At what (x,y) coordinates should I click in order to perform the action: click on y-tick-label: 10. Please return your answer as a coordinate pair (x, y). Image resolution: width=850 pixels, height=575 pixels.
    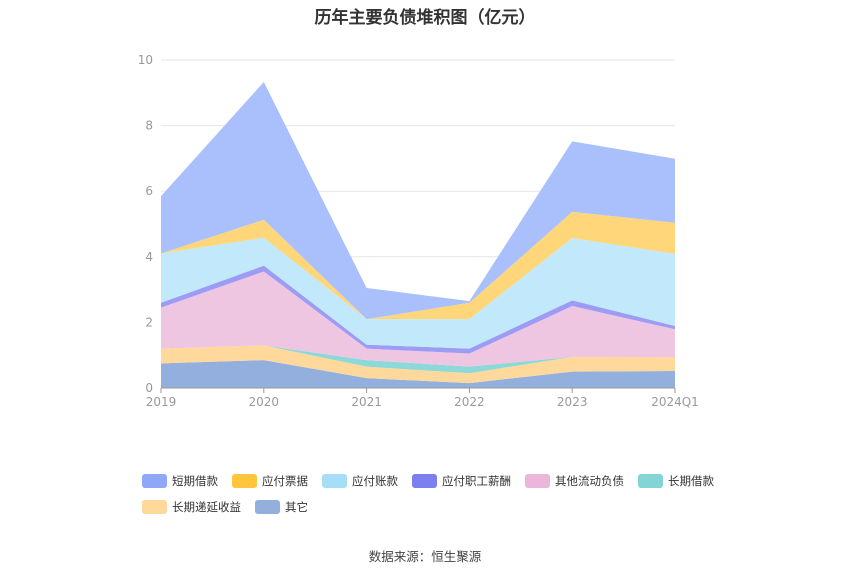
    Looking at the image, I should click on (145, 60).